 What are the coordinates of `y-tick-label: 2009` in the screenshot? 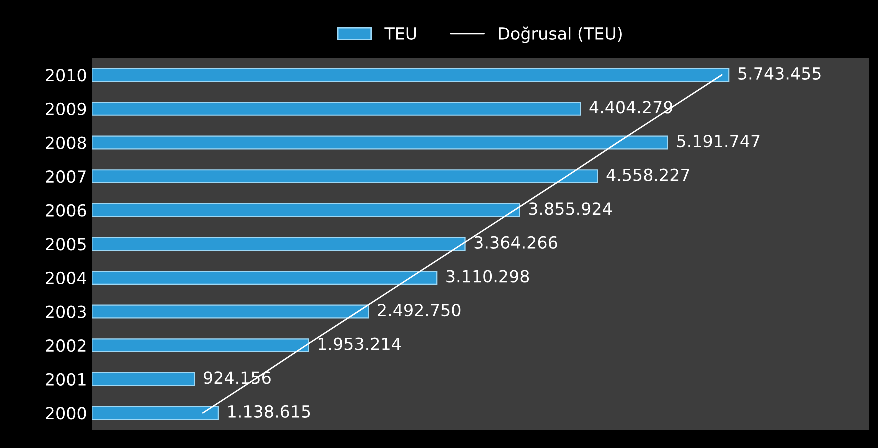 It's located at (66, 109).